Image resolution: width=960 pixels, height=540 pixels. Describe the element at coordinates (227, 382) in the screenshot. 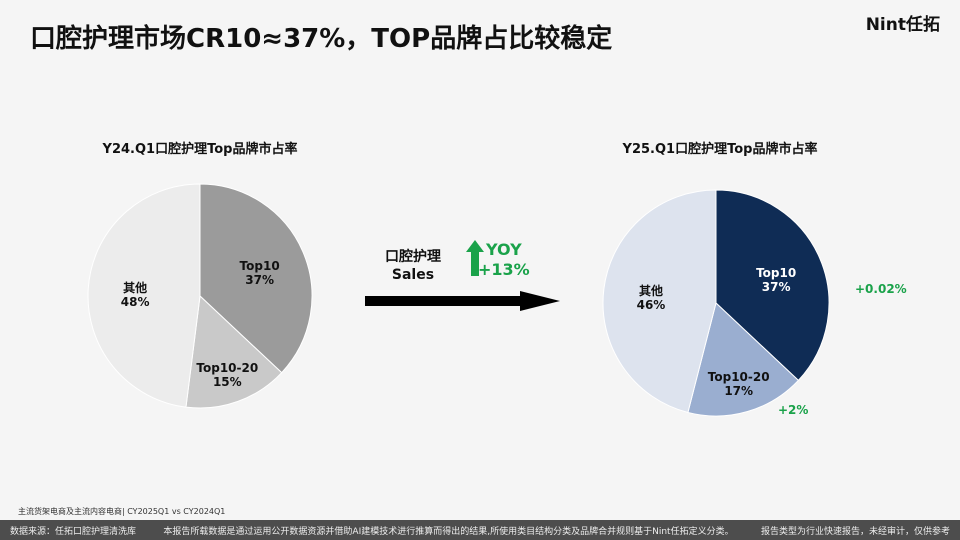

I see `slice-value-label: 15%` at that location.